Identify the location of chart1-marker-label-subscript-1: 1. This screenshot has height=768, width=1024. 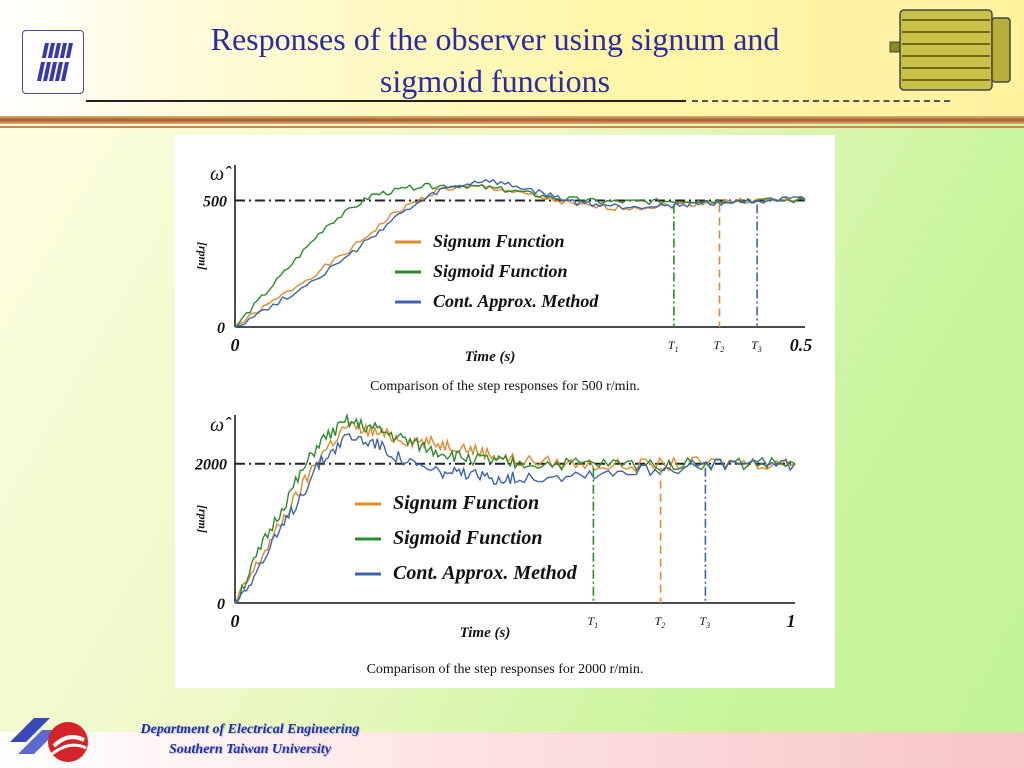
(677, 349).